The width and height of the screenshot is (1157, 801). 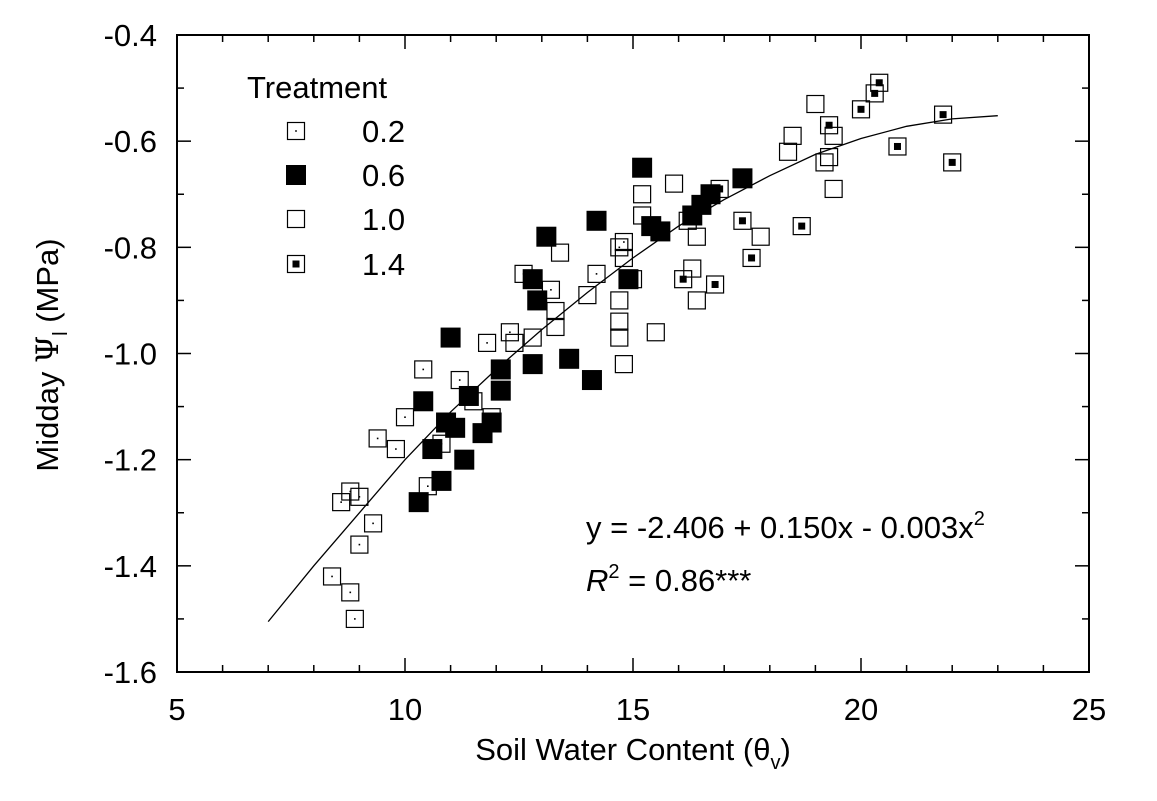 I want to click on x-tick-labels: 5 10 15 20 25, so click(x=637, y=709).